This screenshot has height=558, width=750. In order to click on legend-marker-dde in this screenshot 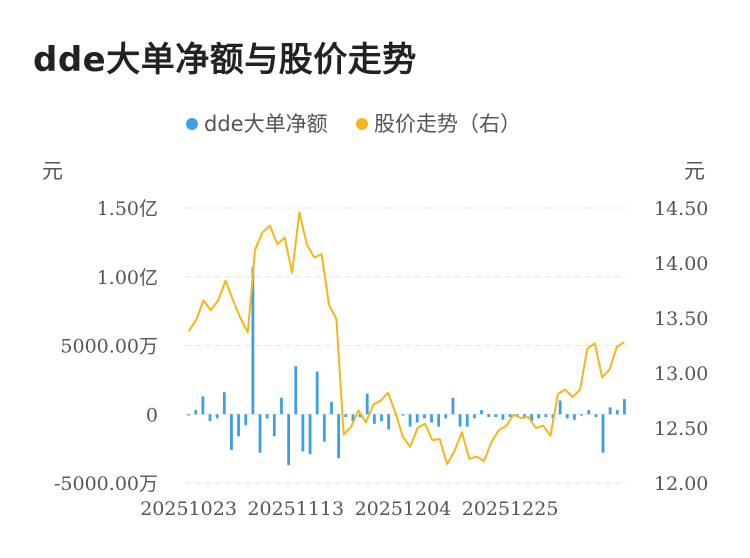, I will do `click(192, 124)`.